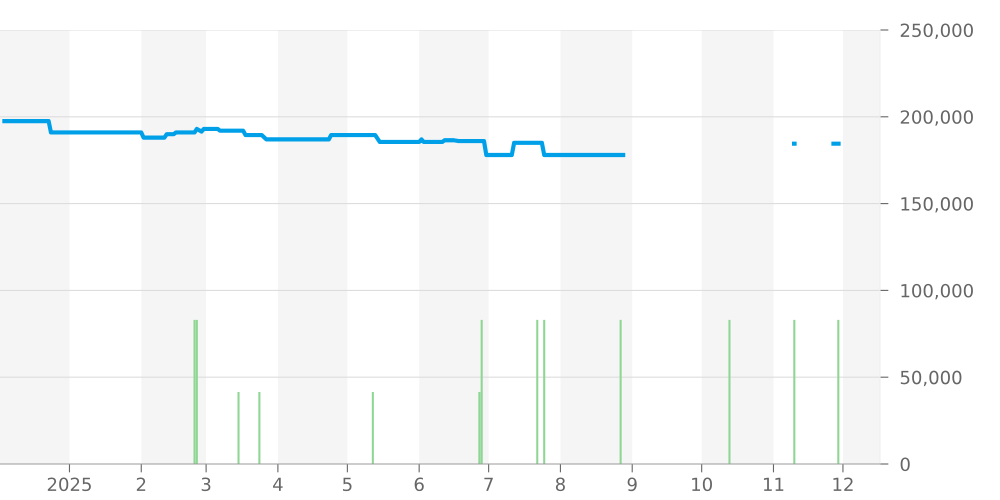 The height and width of the screenshot is (500, 1000). What do you see at coordinates (937, 292) in the screenshot?
I see `y-tick-label: 100,000` at bounding box center [937, 292].